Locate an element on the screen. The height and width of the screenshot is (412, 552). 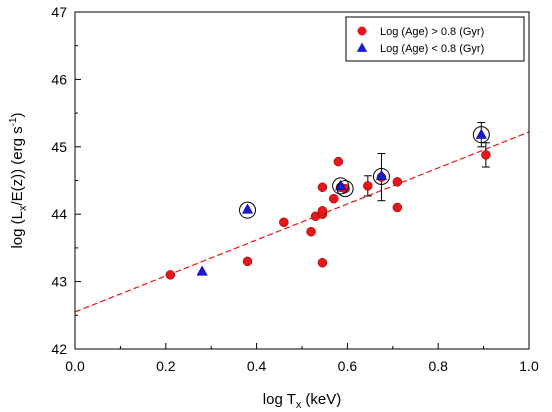
legend-marker-triangle is located at coordinates (362, 47).